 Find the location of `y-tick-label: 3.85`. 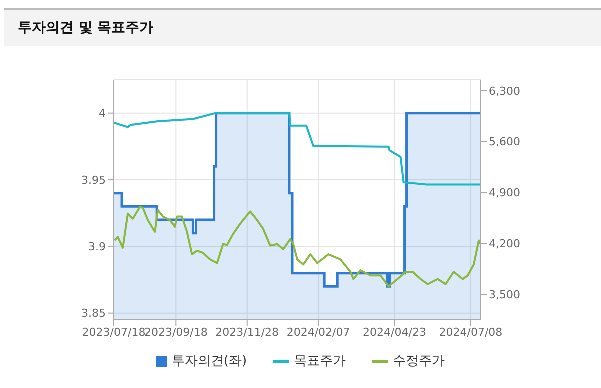

y-tick-label: 3.85 is located at coordinates (94, 313).